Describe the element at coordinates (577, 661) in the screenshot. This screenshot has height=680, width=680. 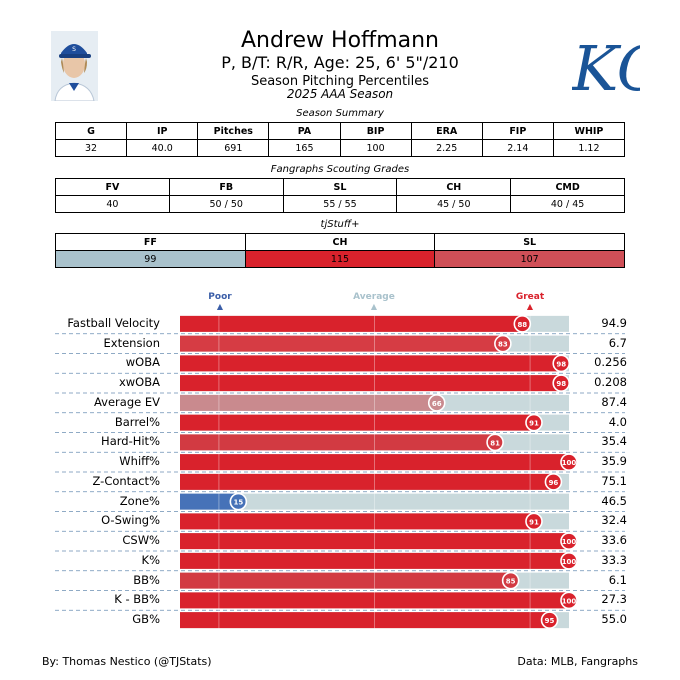
I see `footer-source: Data: MLB, Fangraphs` at that location.